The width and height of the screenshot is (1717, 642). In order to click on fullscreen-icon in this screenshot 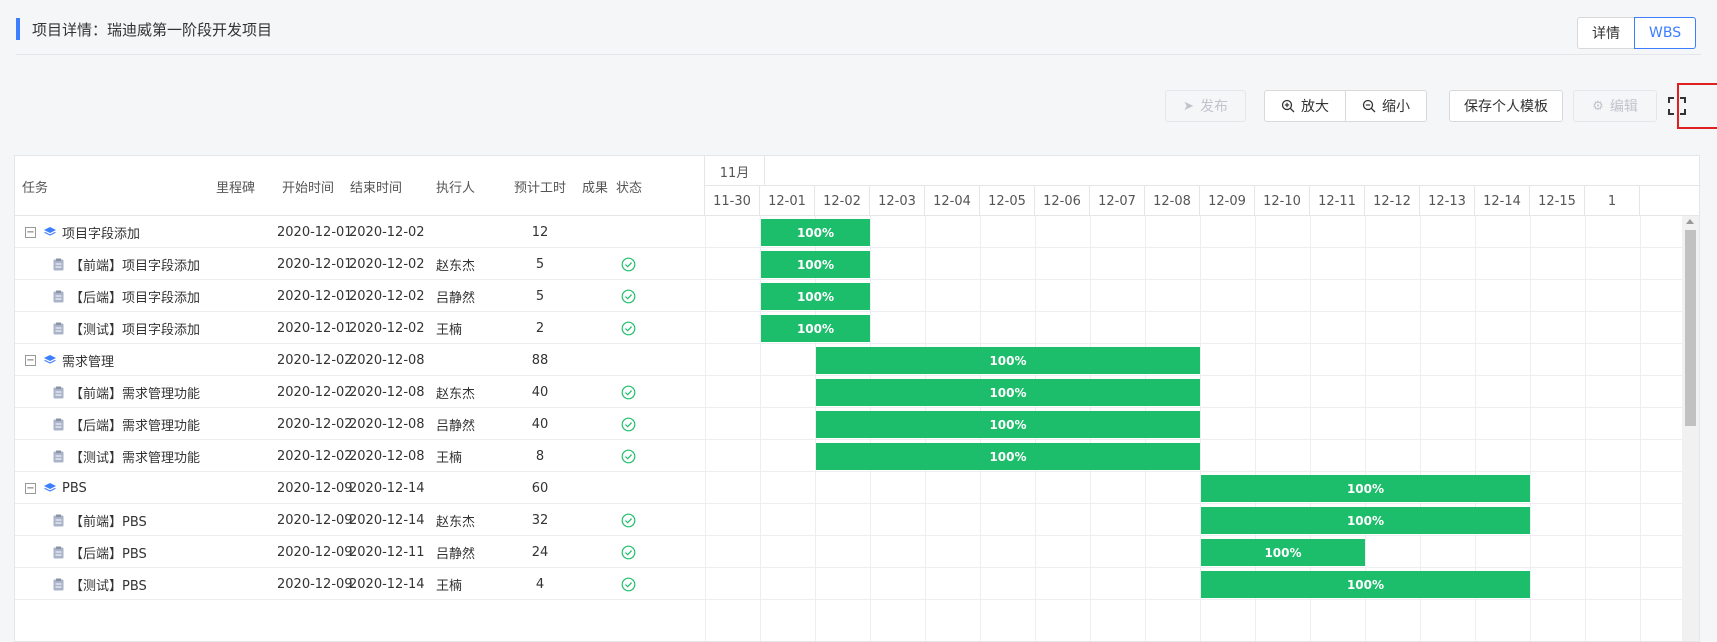, I will do `click(1677, 106)`.